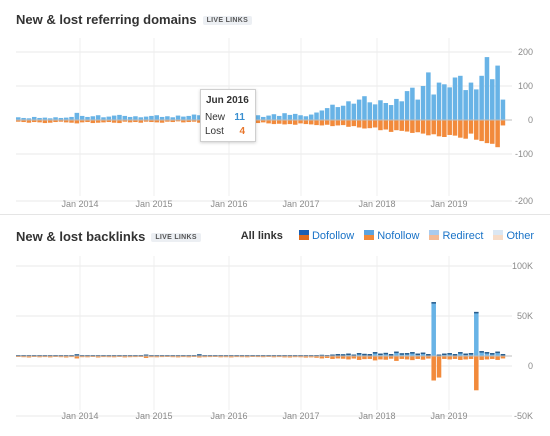 The height and width of the screenshot is (436, 550). What do you see at coordinates (513, 236) in the screenshot?
I see `legend-other: Other` at bounding box center [513, 236].